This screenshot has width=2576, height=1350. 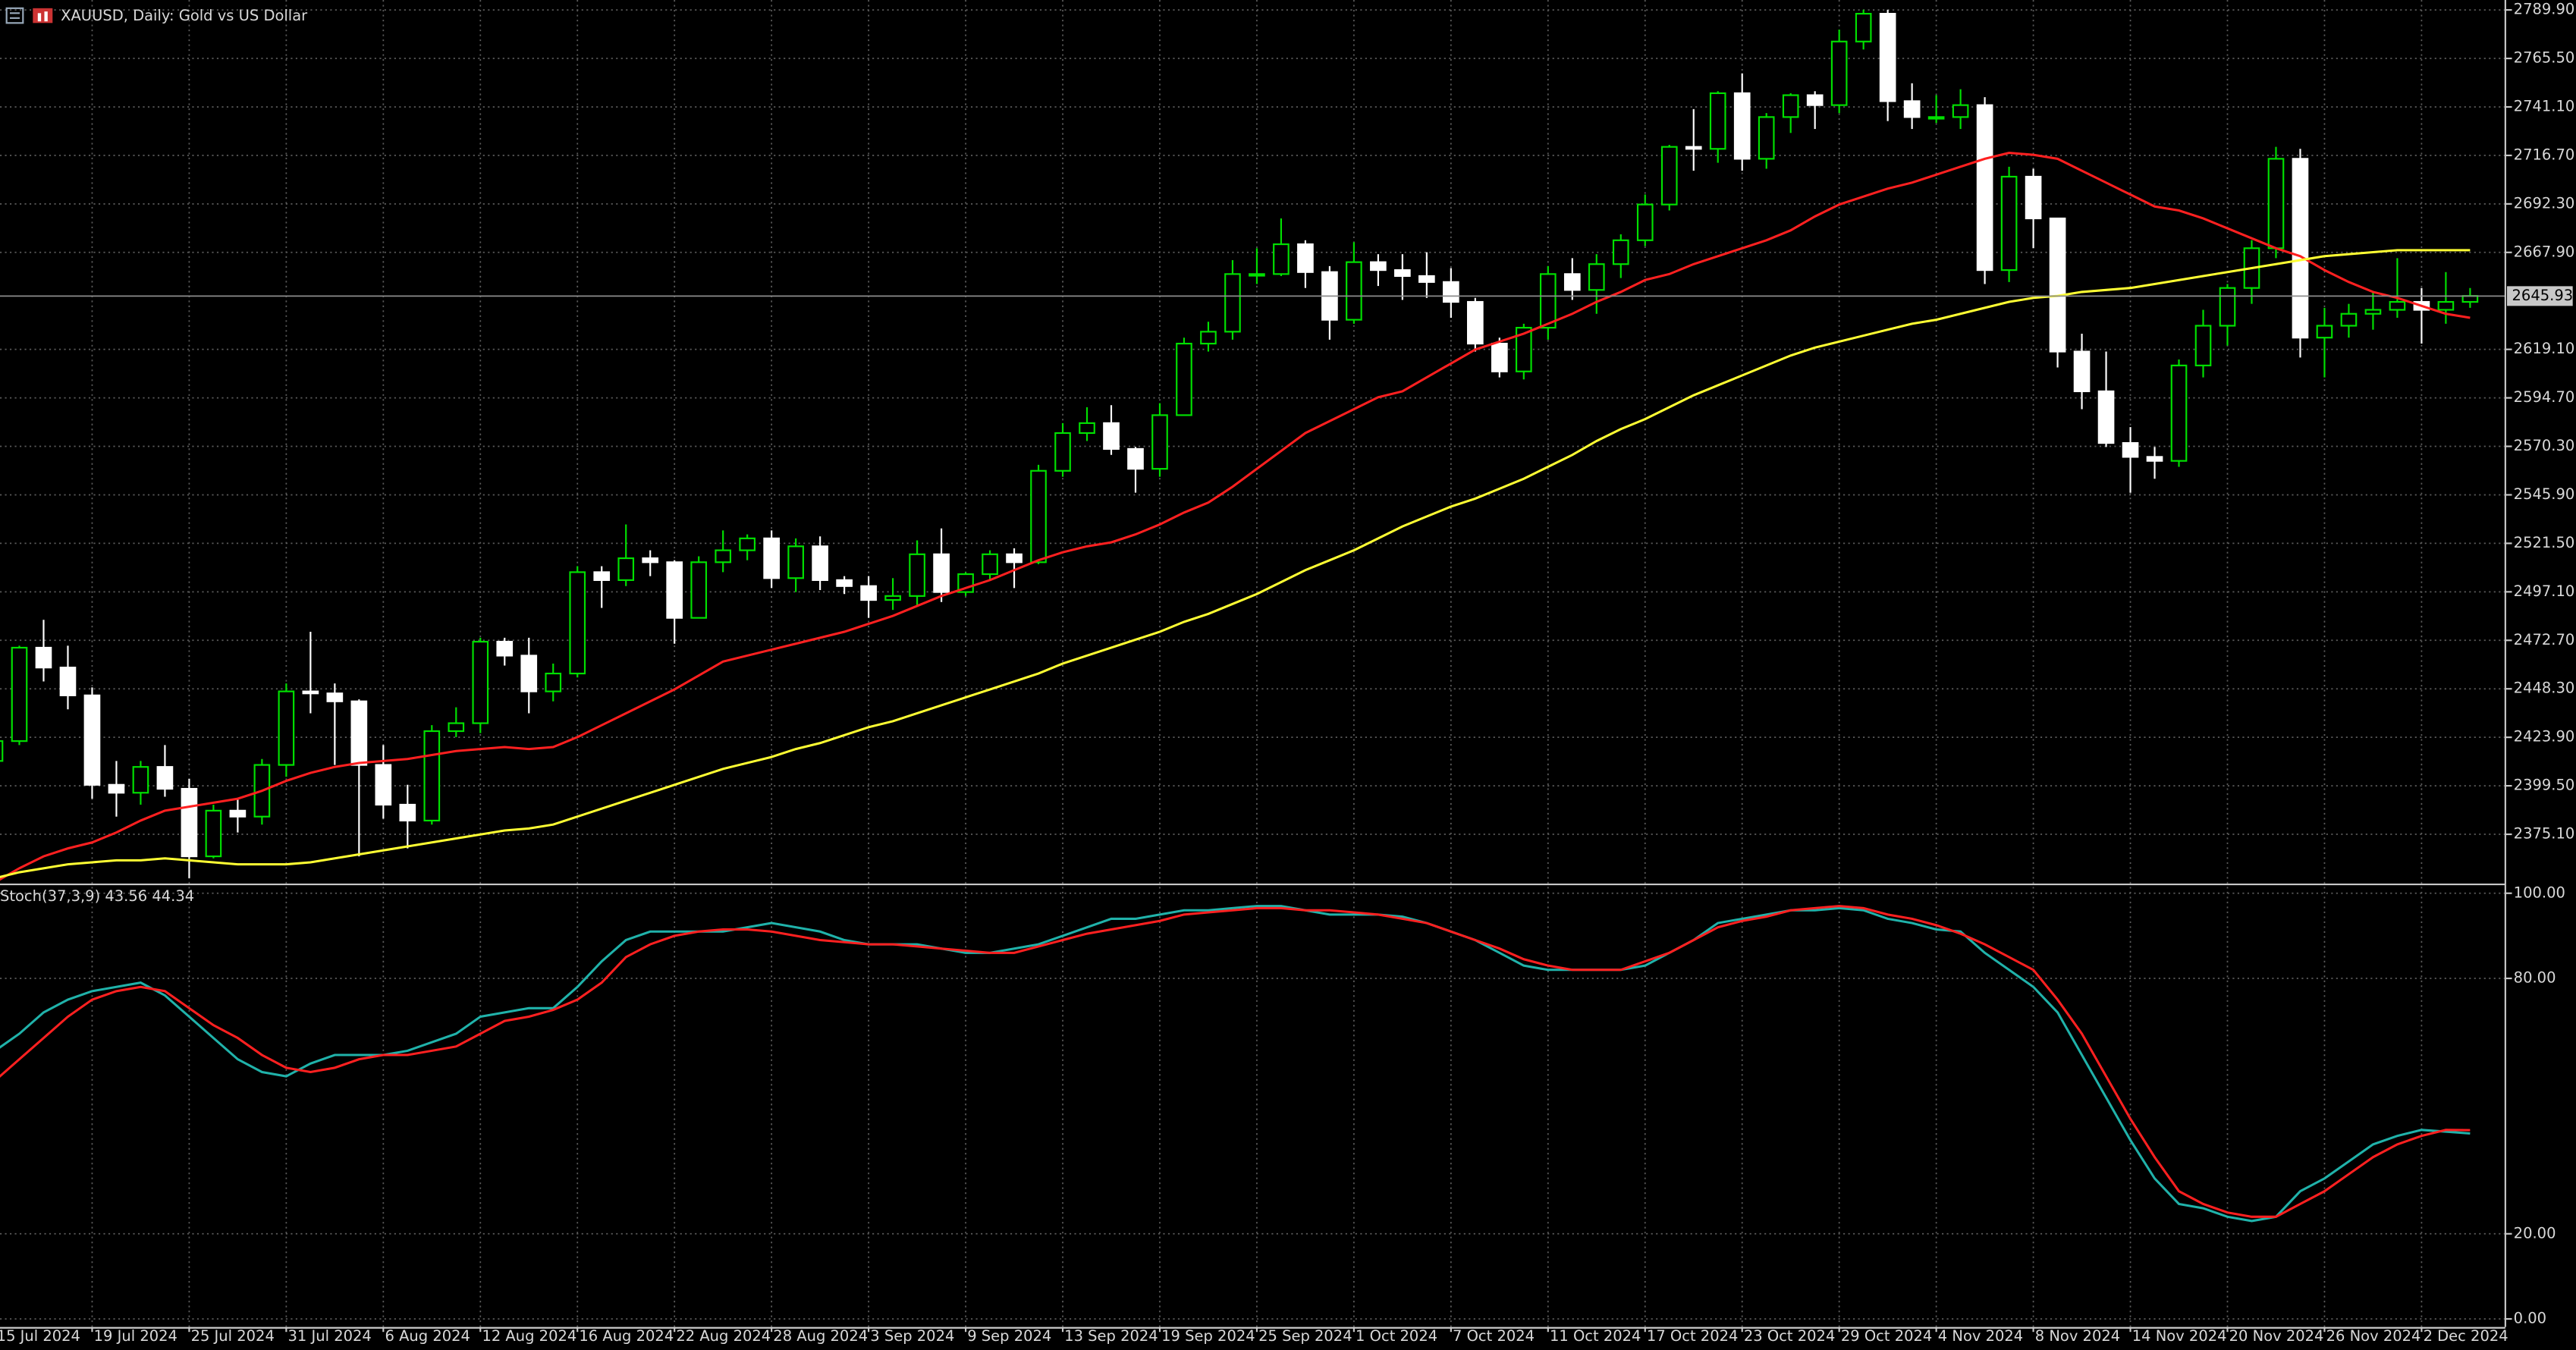 What do you see at coordinates (233, 1336) in the screenshot?
I see `x-tick-label: 25 Jul 2024` at bounding box center [233, 1336].